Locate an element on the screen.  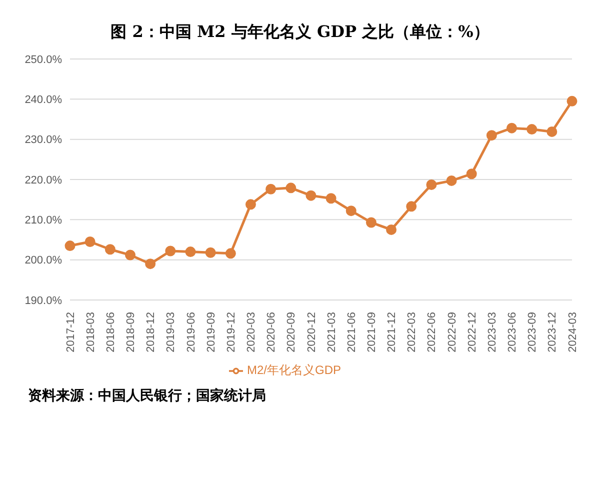
chart-title: 图 2：中国 M2 与年化名义 GDP 之比（单位：%） is located at coordinates (300, 32).